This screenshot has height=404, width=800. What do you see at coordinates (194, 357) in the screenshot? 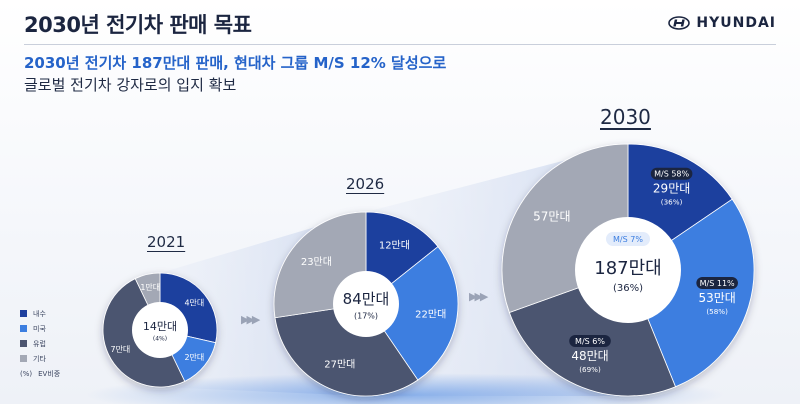
I see `slice-value-label: 2만대` at bounding box center [194, 357].